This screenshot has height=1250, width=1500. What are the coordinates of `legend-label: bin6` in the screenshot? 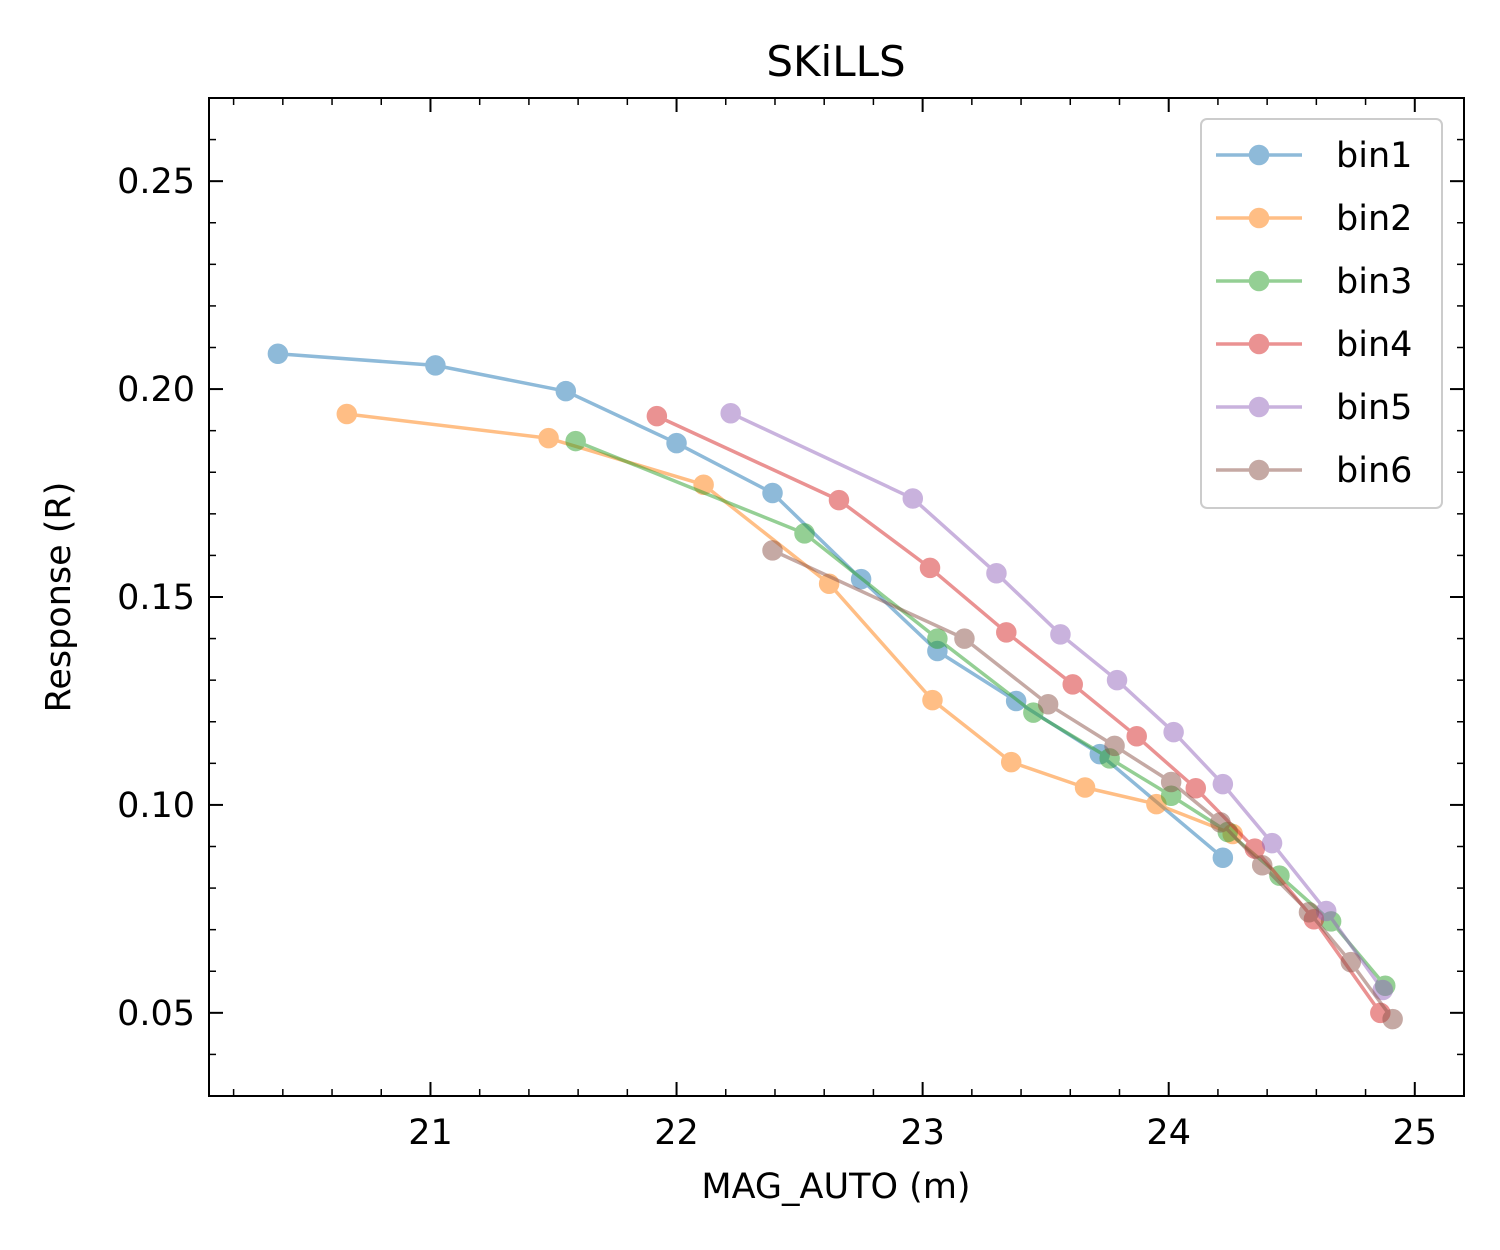 It's located at (1374, 471).